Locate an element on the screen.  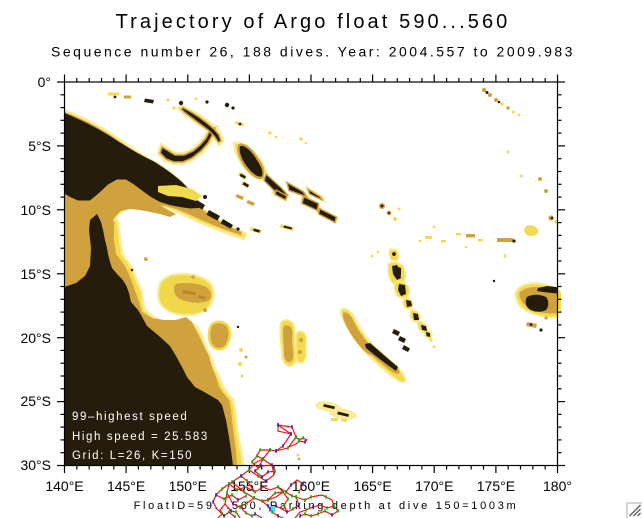
svg-text: High speed = 25.583 is located at coordinates (140, 437).